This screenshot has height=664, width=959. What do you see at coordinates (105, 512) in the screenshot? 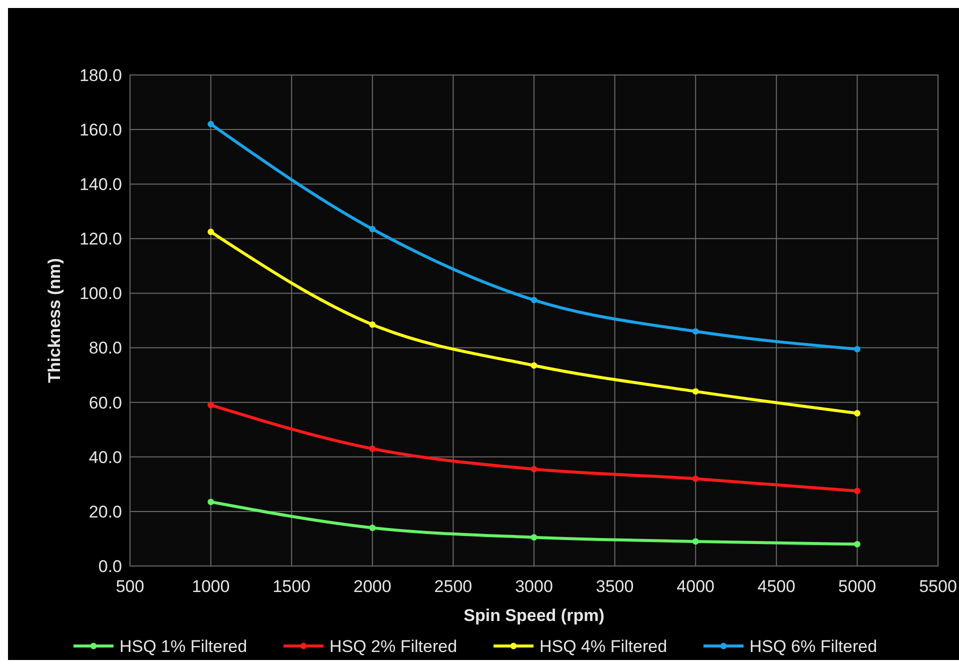
I see `y-tick-label: 20.0` at bounding box center [105, 512].